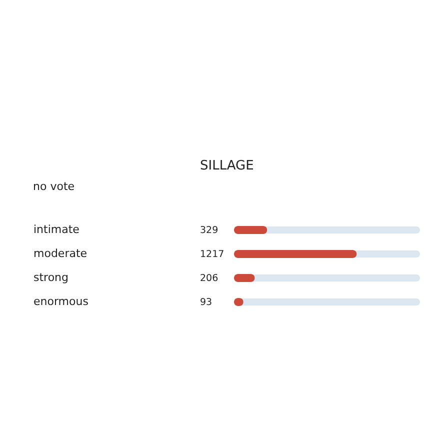  I want to click on data-label: 93, so click(206, 302).